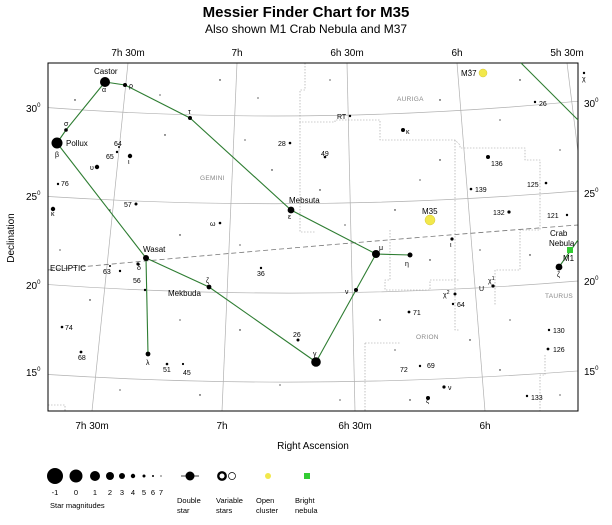 The height and width of the screenshot is (525, 612). I want to click on svg-text: 133, so click(537, 398).